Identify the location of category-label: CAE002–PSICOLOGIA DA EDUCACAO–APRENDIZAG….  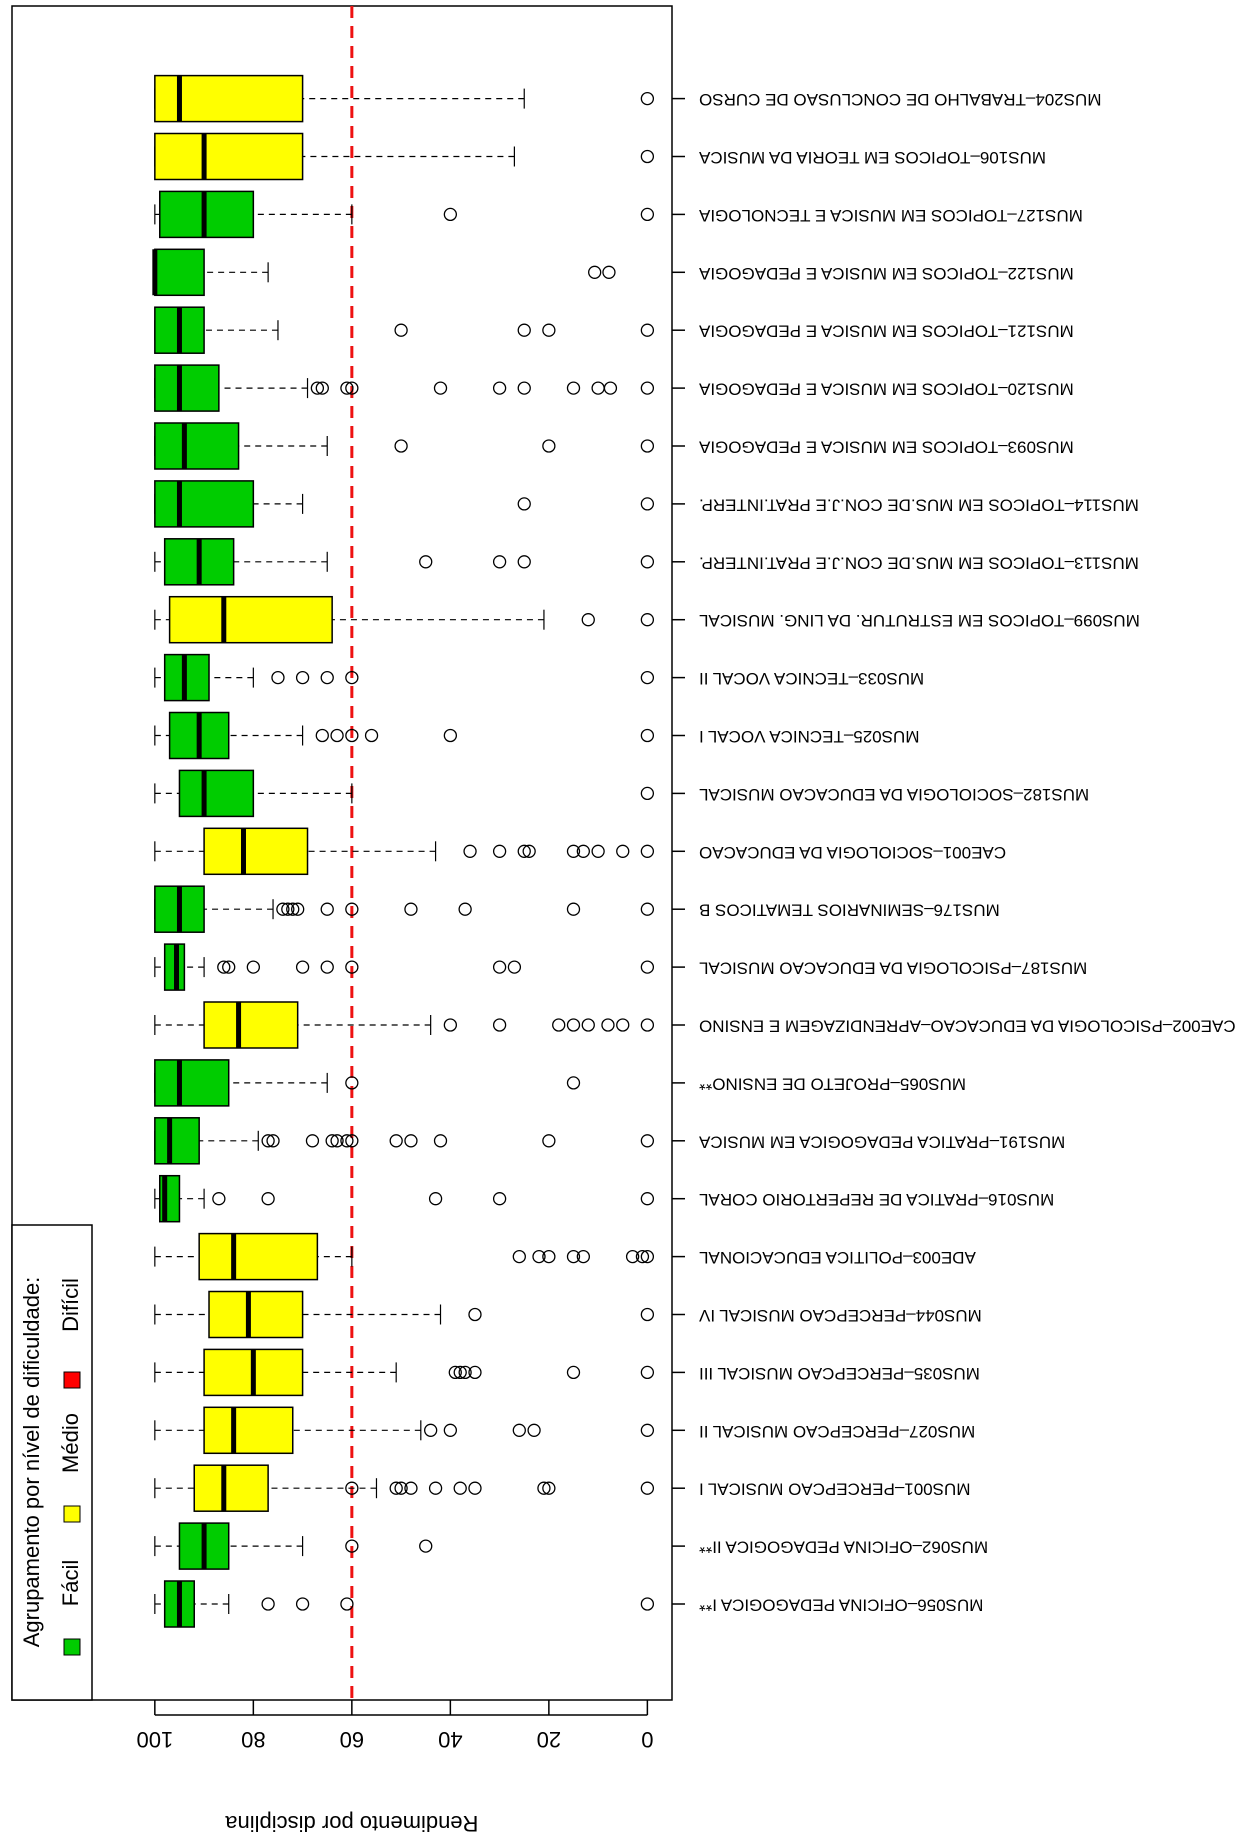
(967, 1026).